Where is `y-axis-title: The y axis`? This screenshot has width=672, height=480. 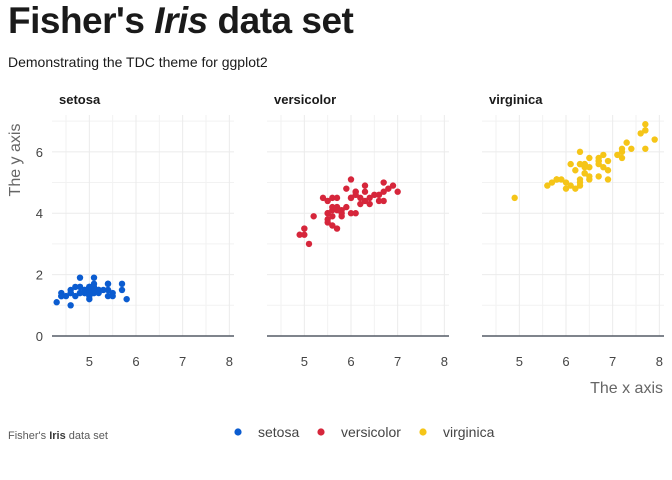 y-axis-title: The y axis is located at coordinates (15, 160).